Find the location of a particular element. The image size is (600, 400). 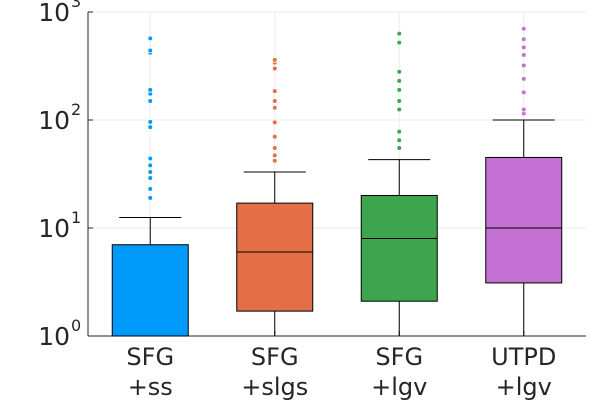

y-tick-exponent-3: 3 is located at coordinates (76, 5).